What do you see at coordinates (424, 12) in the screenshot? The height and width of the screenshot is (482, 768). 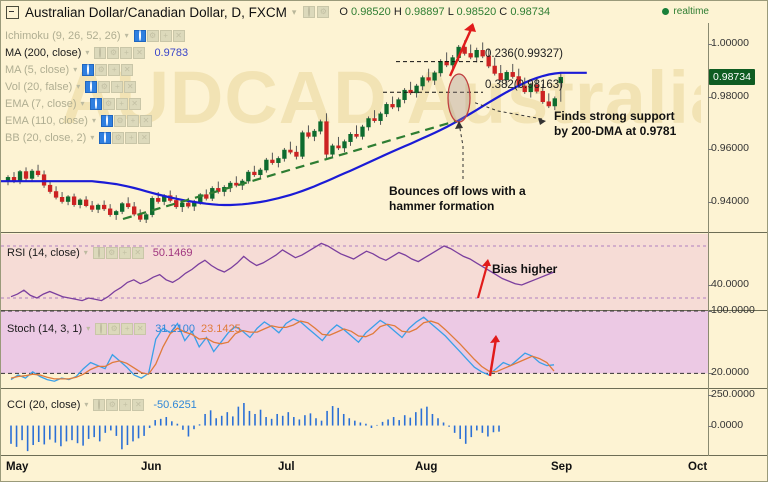 I see `high-value: 0.98897` at bounding box center [424, 12].